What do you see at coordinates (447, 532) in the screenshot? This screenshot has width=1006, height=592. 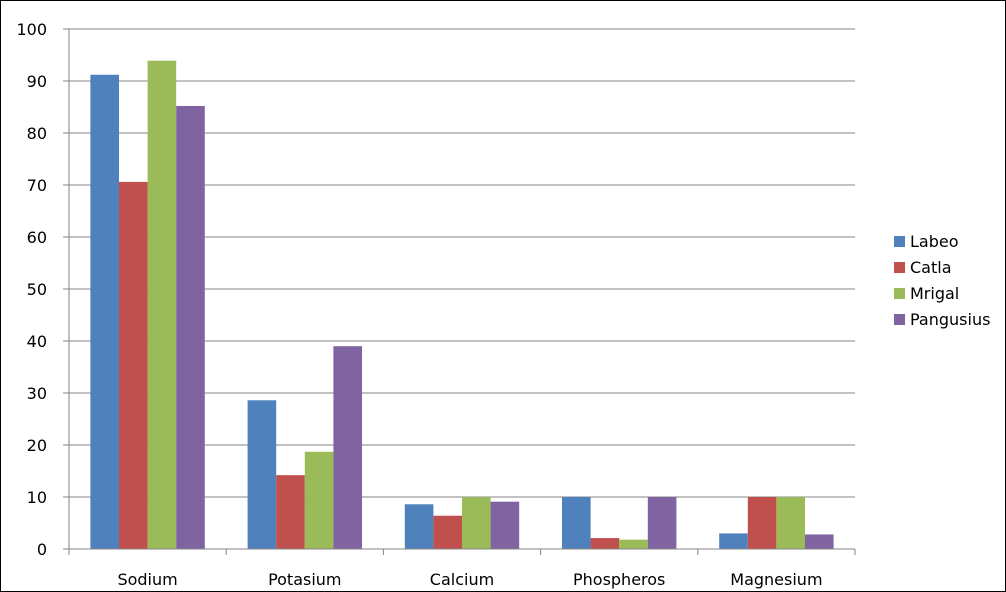 I see `bar-catla-calcium` at bounding box center [447, 532].